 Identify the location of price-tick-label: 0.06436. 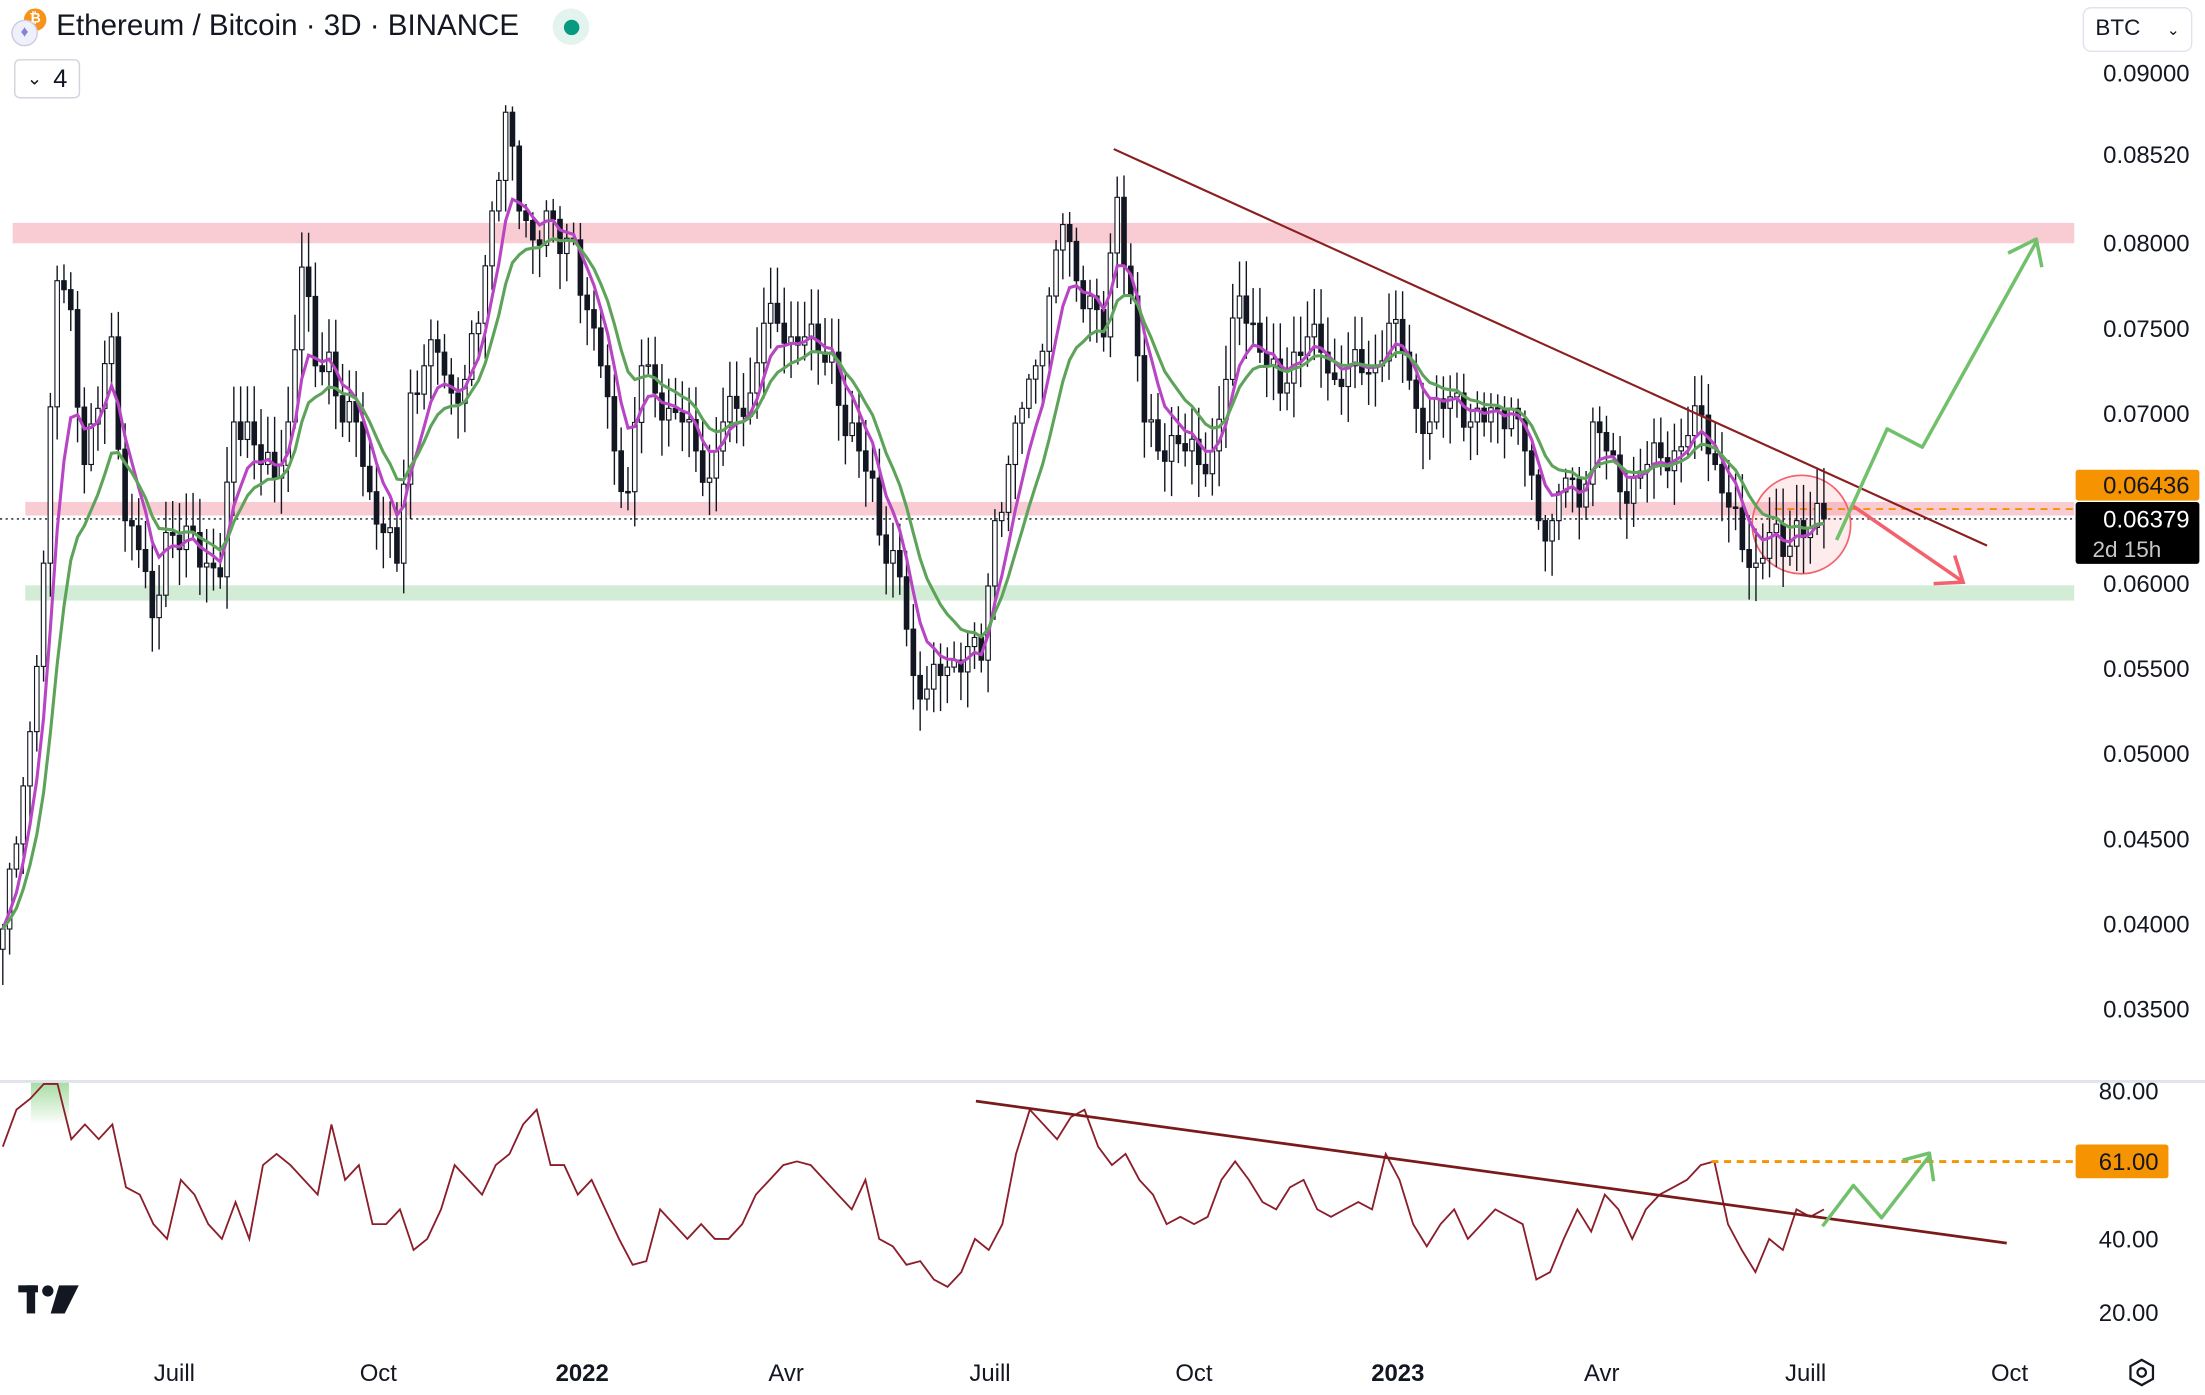
(2146, 486).